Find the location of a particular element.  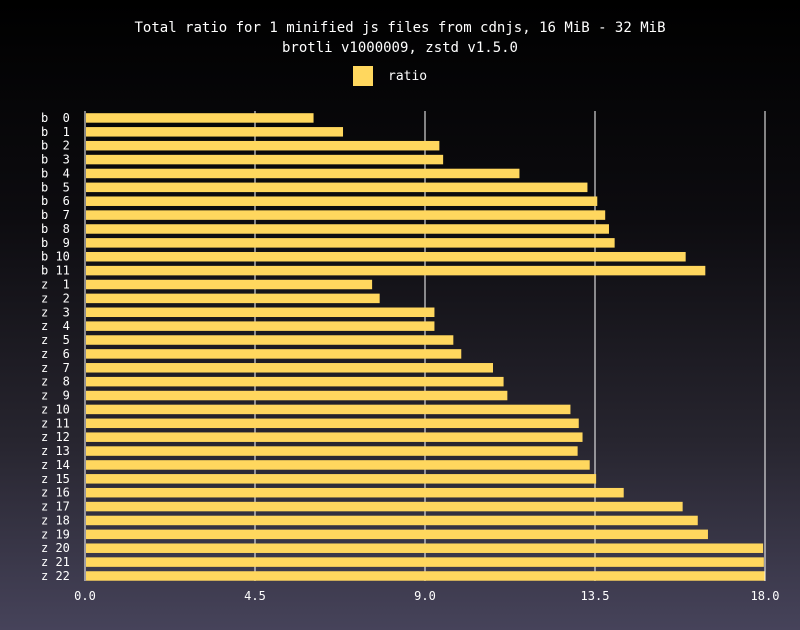

category-label: b 0 is located at coordinates (55, 118).